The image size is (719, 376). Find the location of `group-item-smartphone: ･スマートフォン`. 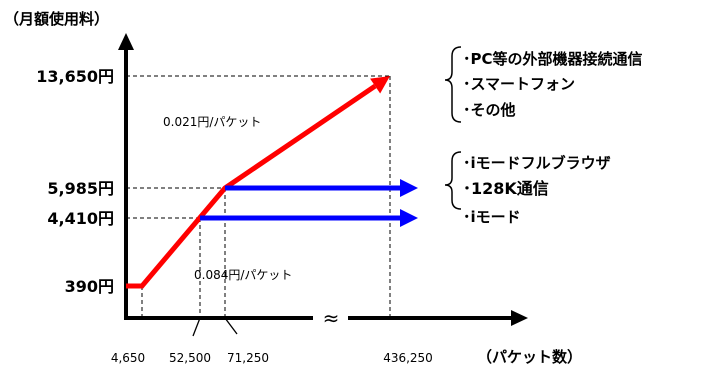

group-item-smartphone: ･スマートフォン is located at coordinates (519, 84).